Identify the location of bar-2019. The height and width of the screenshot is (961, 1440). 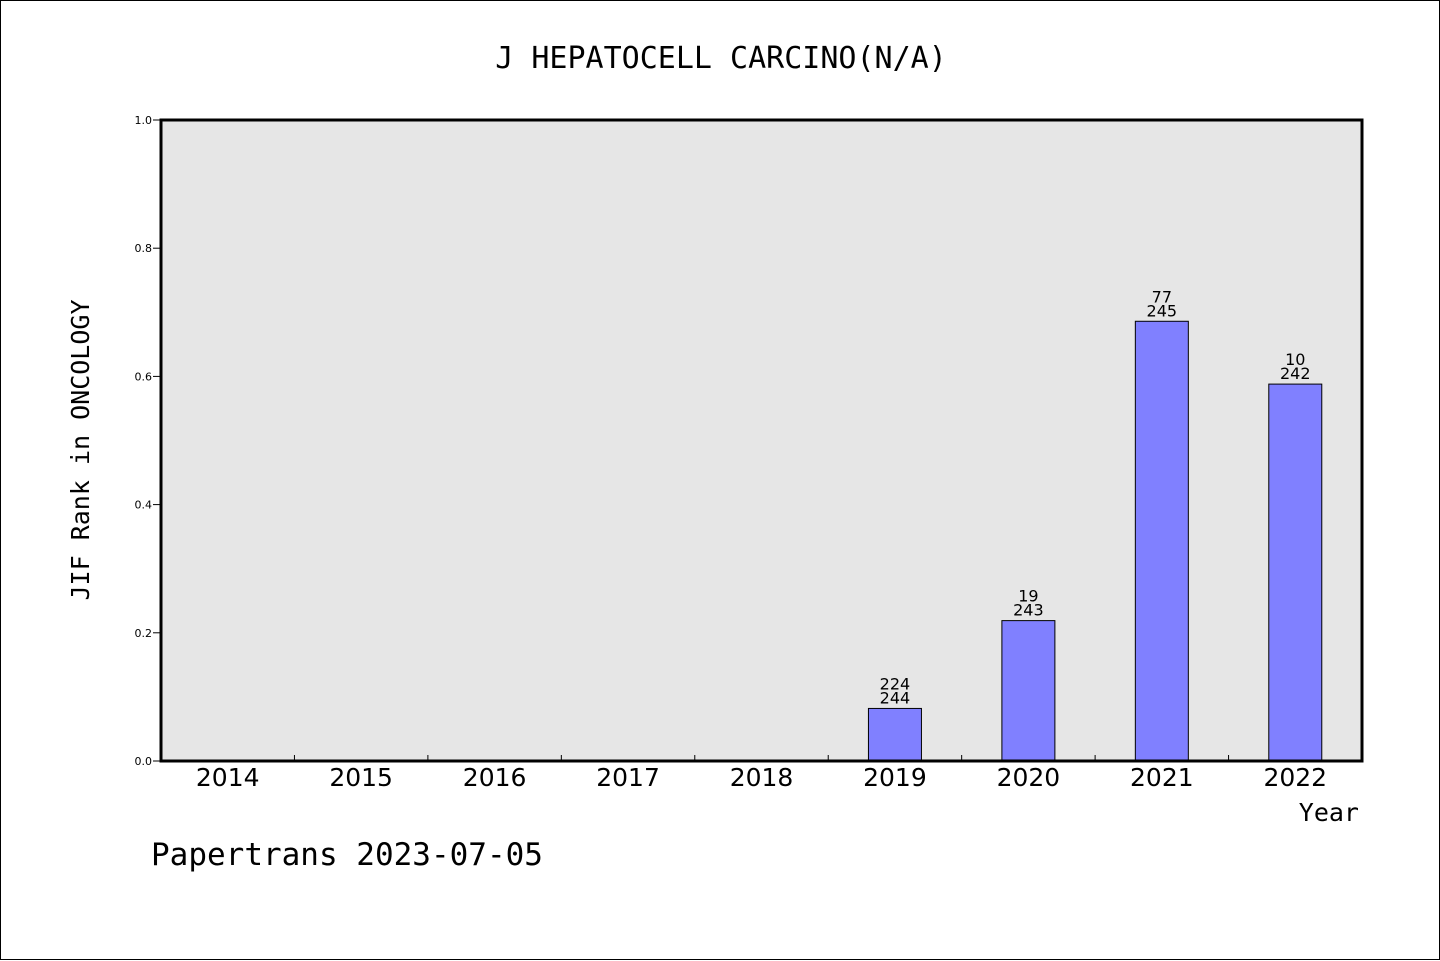
(894, 734).